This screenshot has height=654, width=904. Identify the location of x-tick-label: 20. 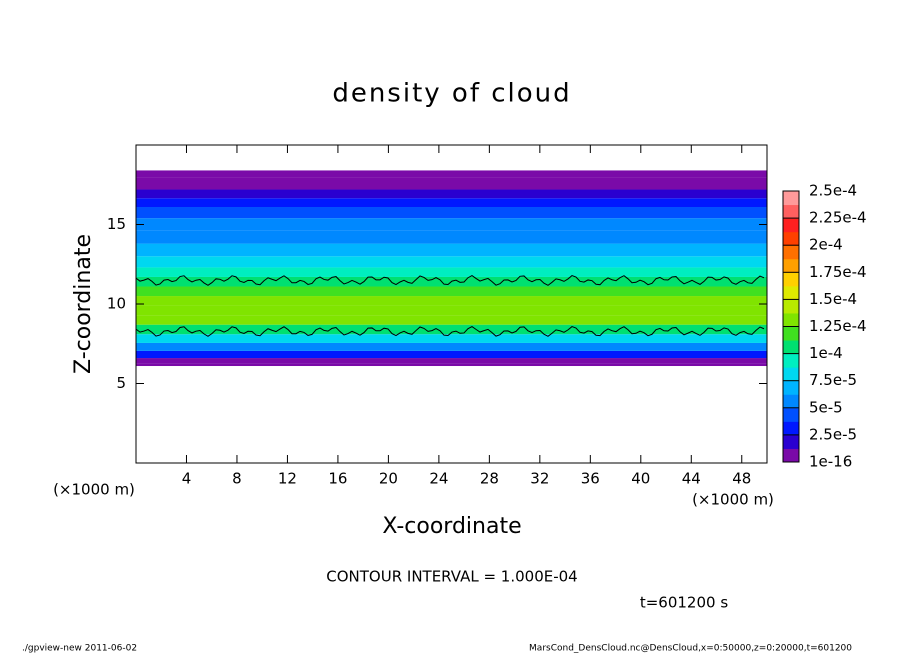
(388, 479).